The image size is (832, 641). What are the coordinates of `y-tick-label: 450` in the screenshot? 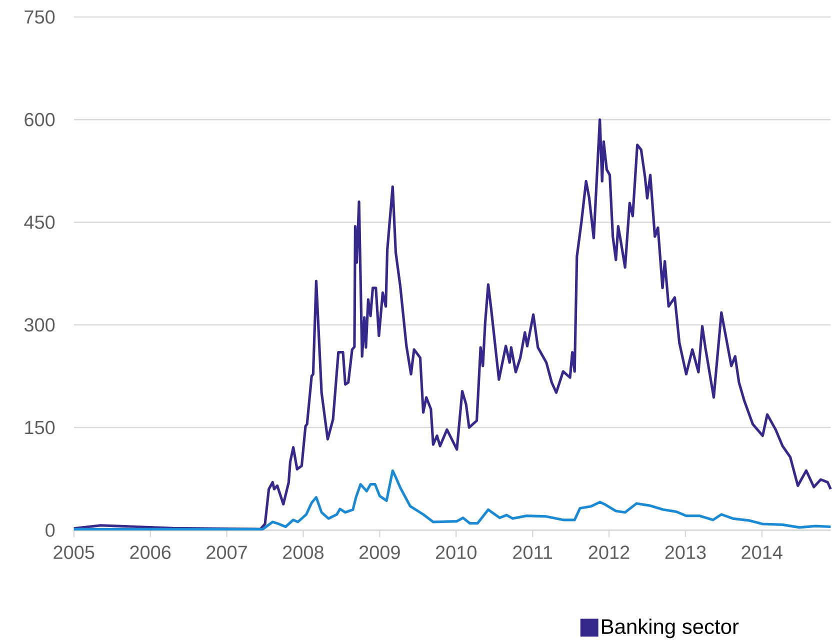 It's located at (39, 223).